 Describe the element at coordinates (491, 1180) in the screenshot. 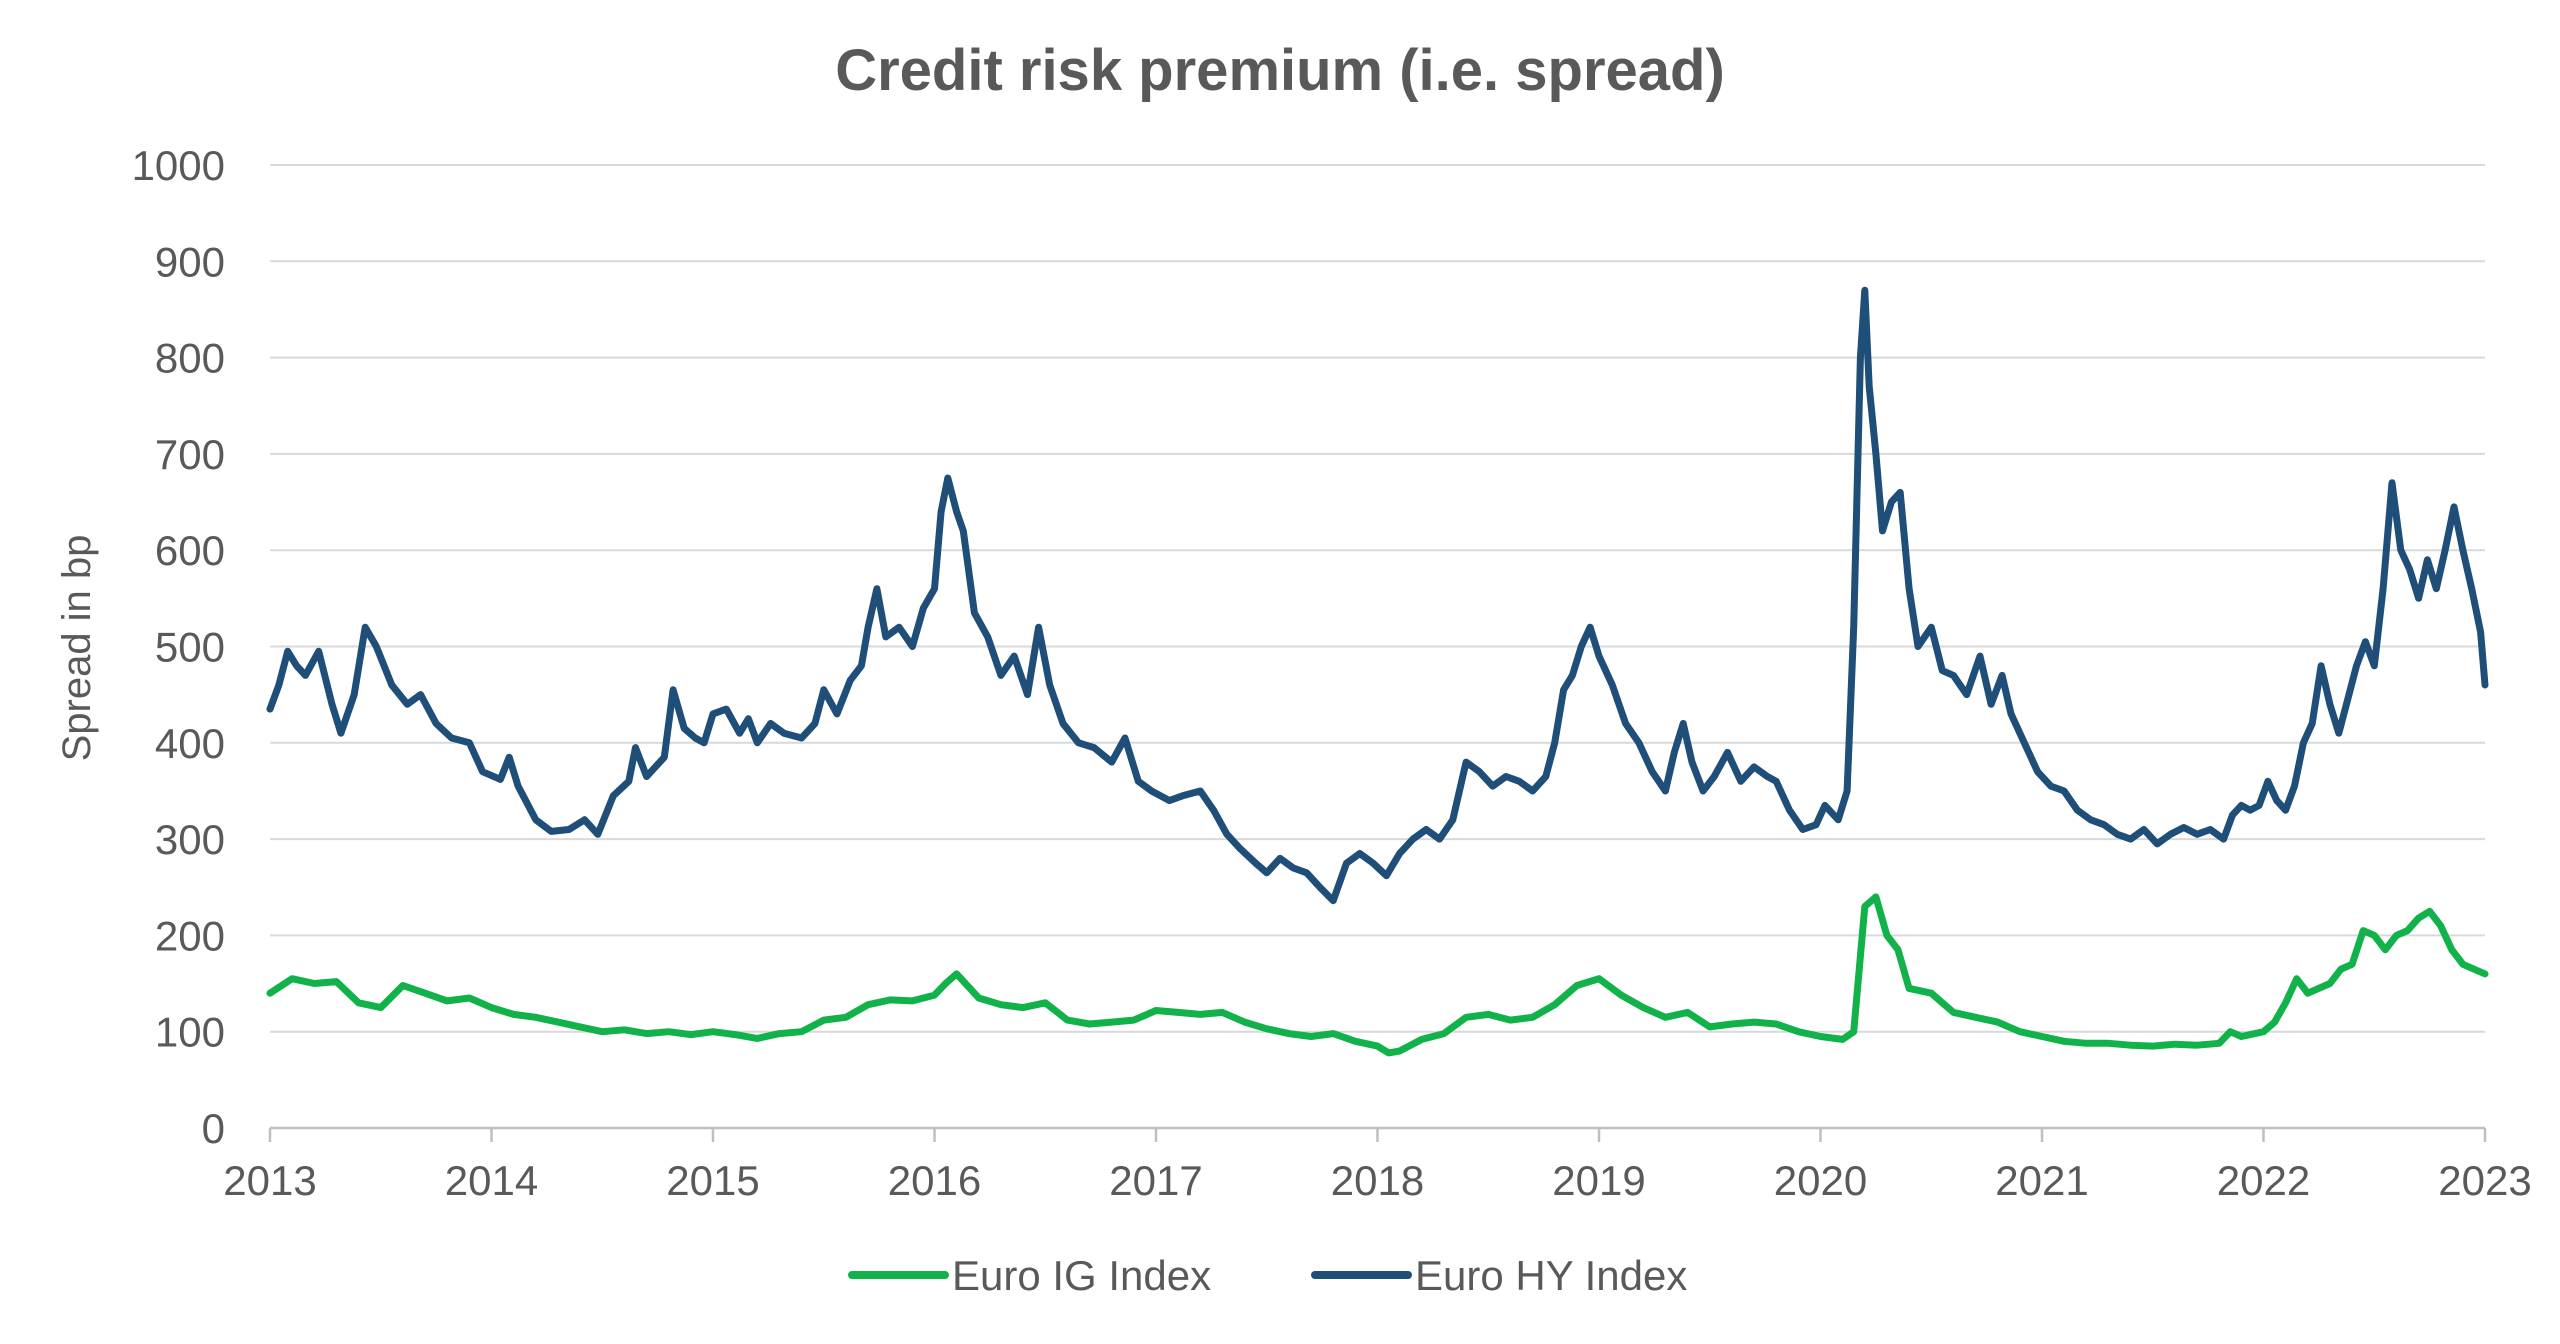

I see `x-tick-label: 2014` at that location.